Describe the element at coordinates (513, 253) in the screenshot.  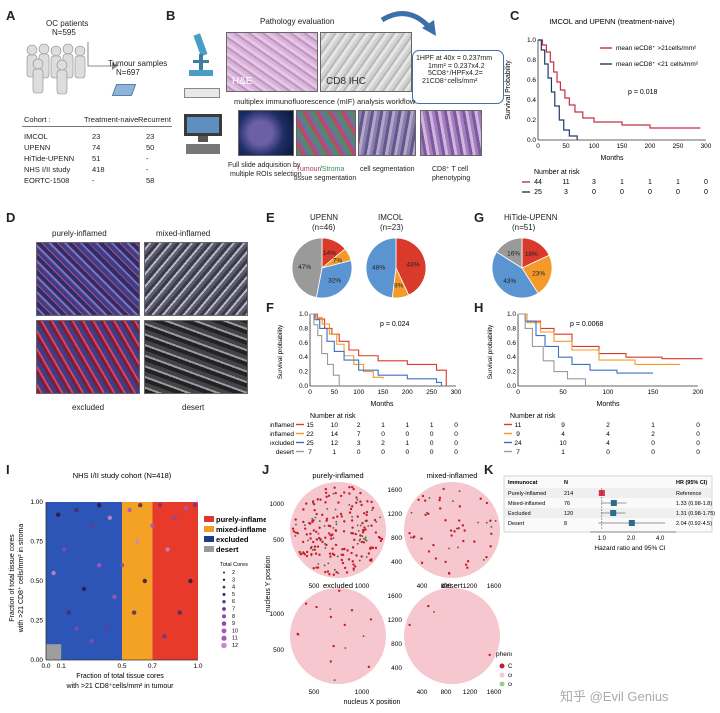
I see `g-hitide-slice-label: 16%` at that location.